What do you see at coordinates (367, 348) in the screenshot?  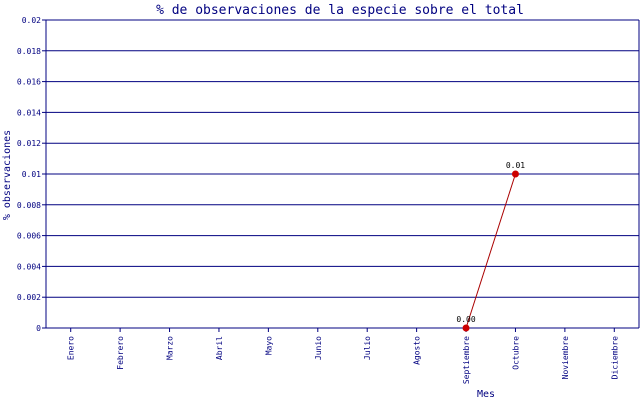 I see `x-tick-label: Julio` at bounding box center [367, 348].